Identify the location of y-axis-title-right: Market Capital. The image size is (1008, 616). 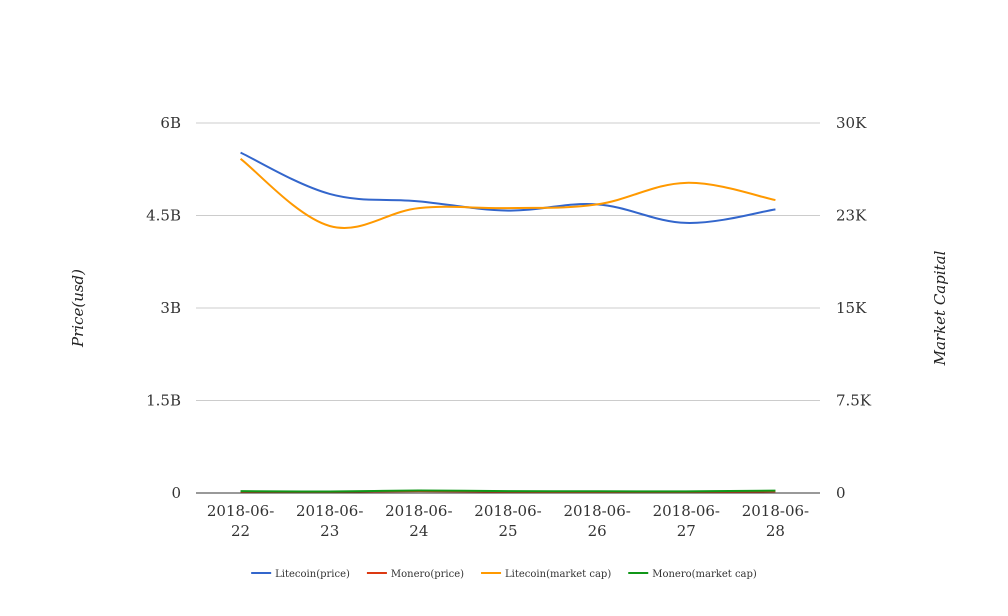
(940, 308).